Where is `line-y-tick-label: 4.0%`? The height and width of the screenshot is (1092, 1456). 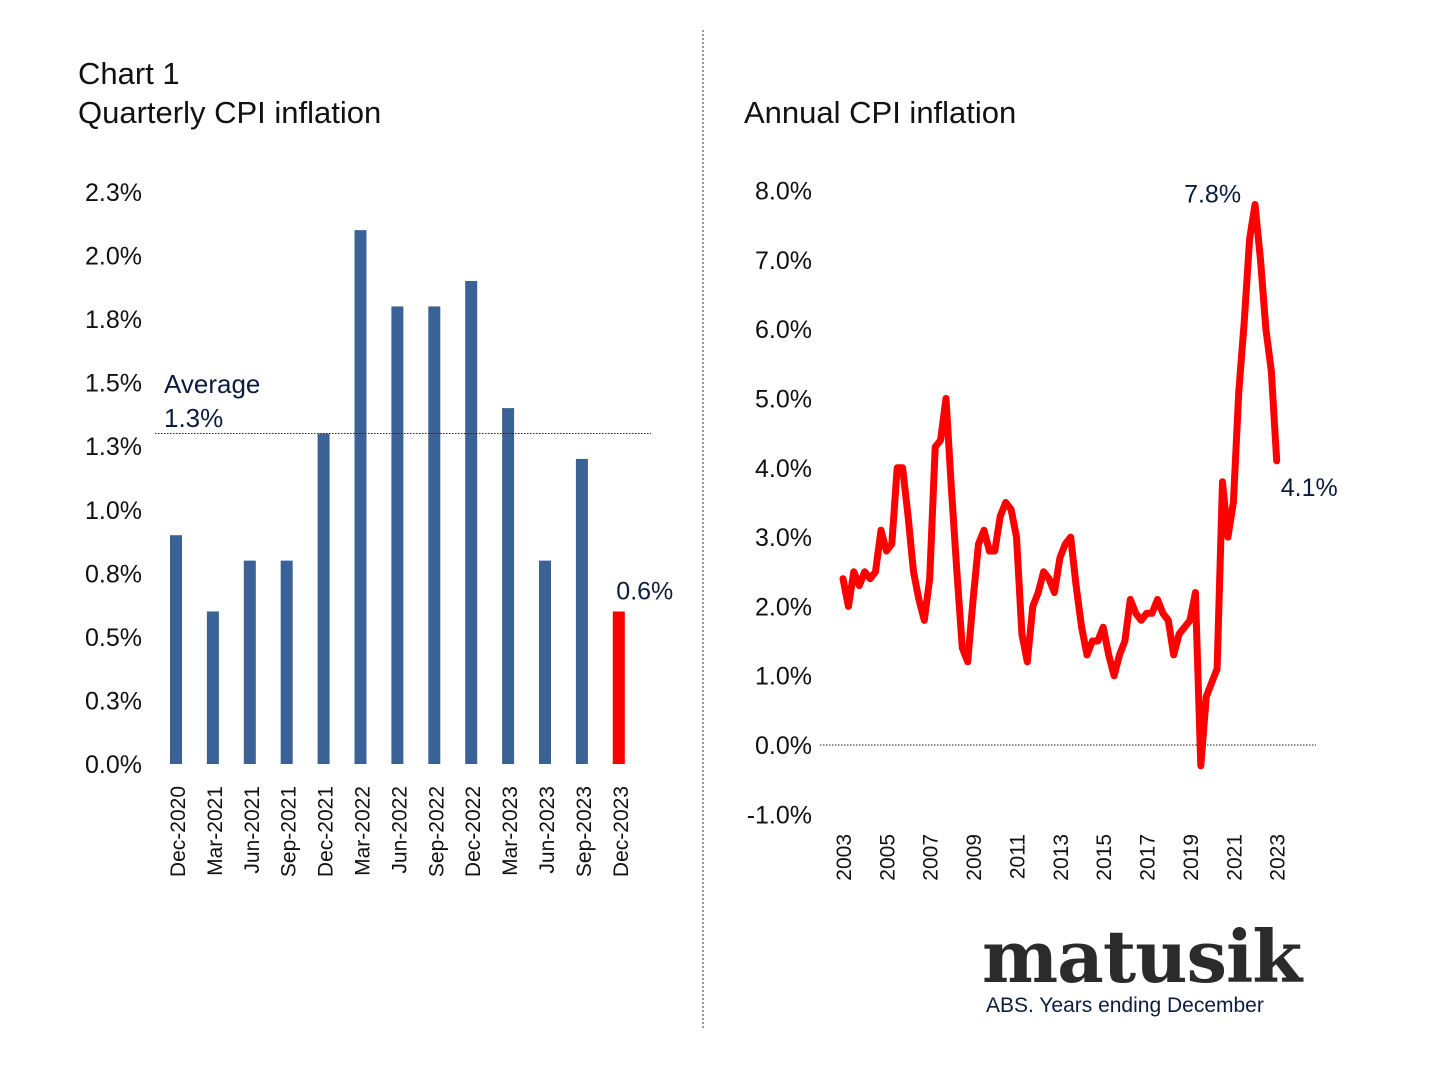 line-y-tick-label: 4.0% is located at coordinates (783, 469).